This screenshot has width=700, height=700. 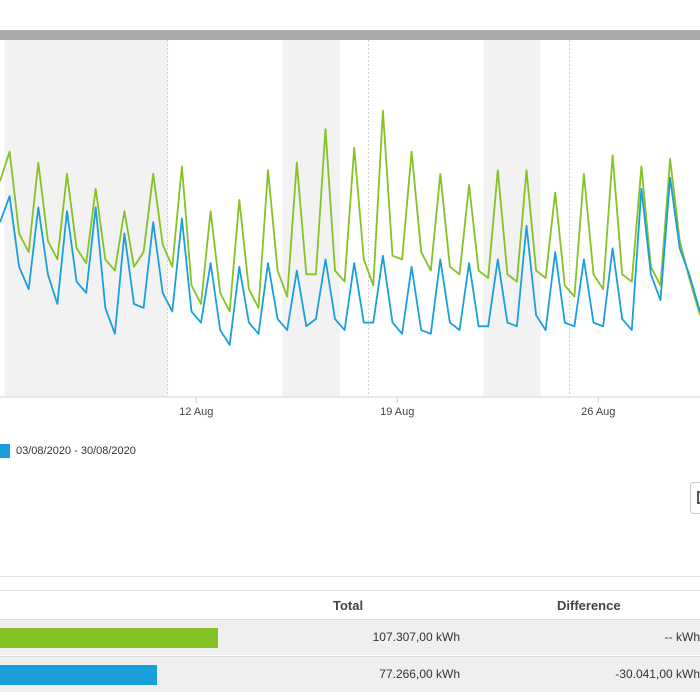 I want to click on legend: 03/08/2020 - 30/08/2020, so click(x=68, y=451).